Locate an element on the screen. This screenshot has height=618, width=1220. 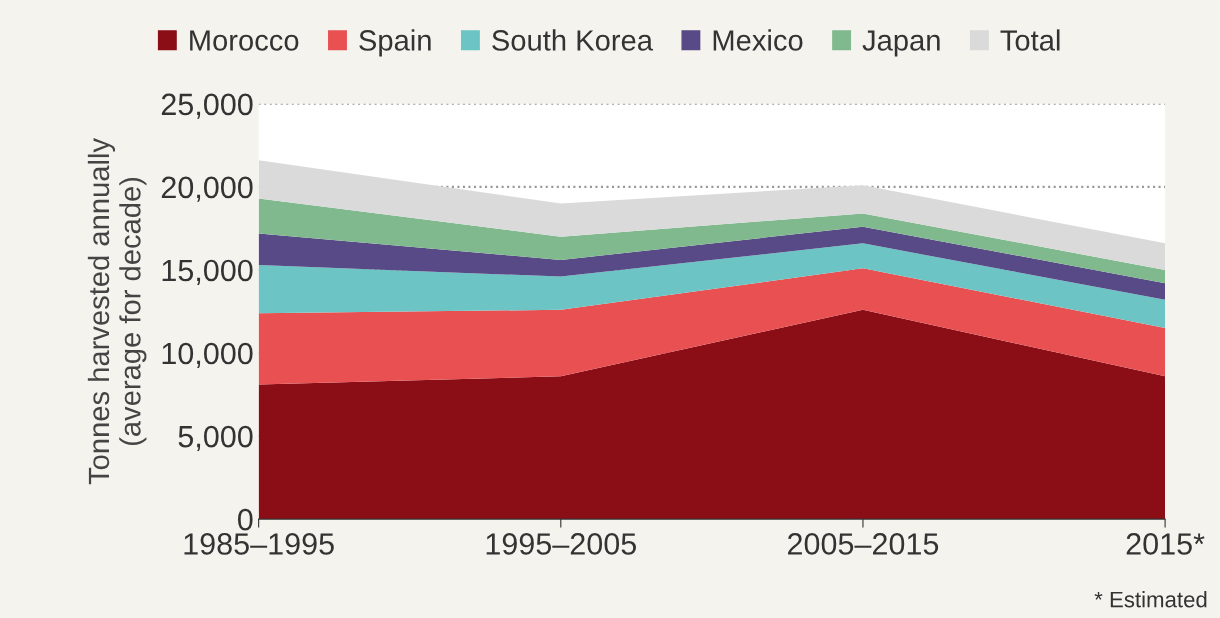
y-axis-title: Tonnes harvested annually (average for decade) is located at coordinates (117, 311).